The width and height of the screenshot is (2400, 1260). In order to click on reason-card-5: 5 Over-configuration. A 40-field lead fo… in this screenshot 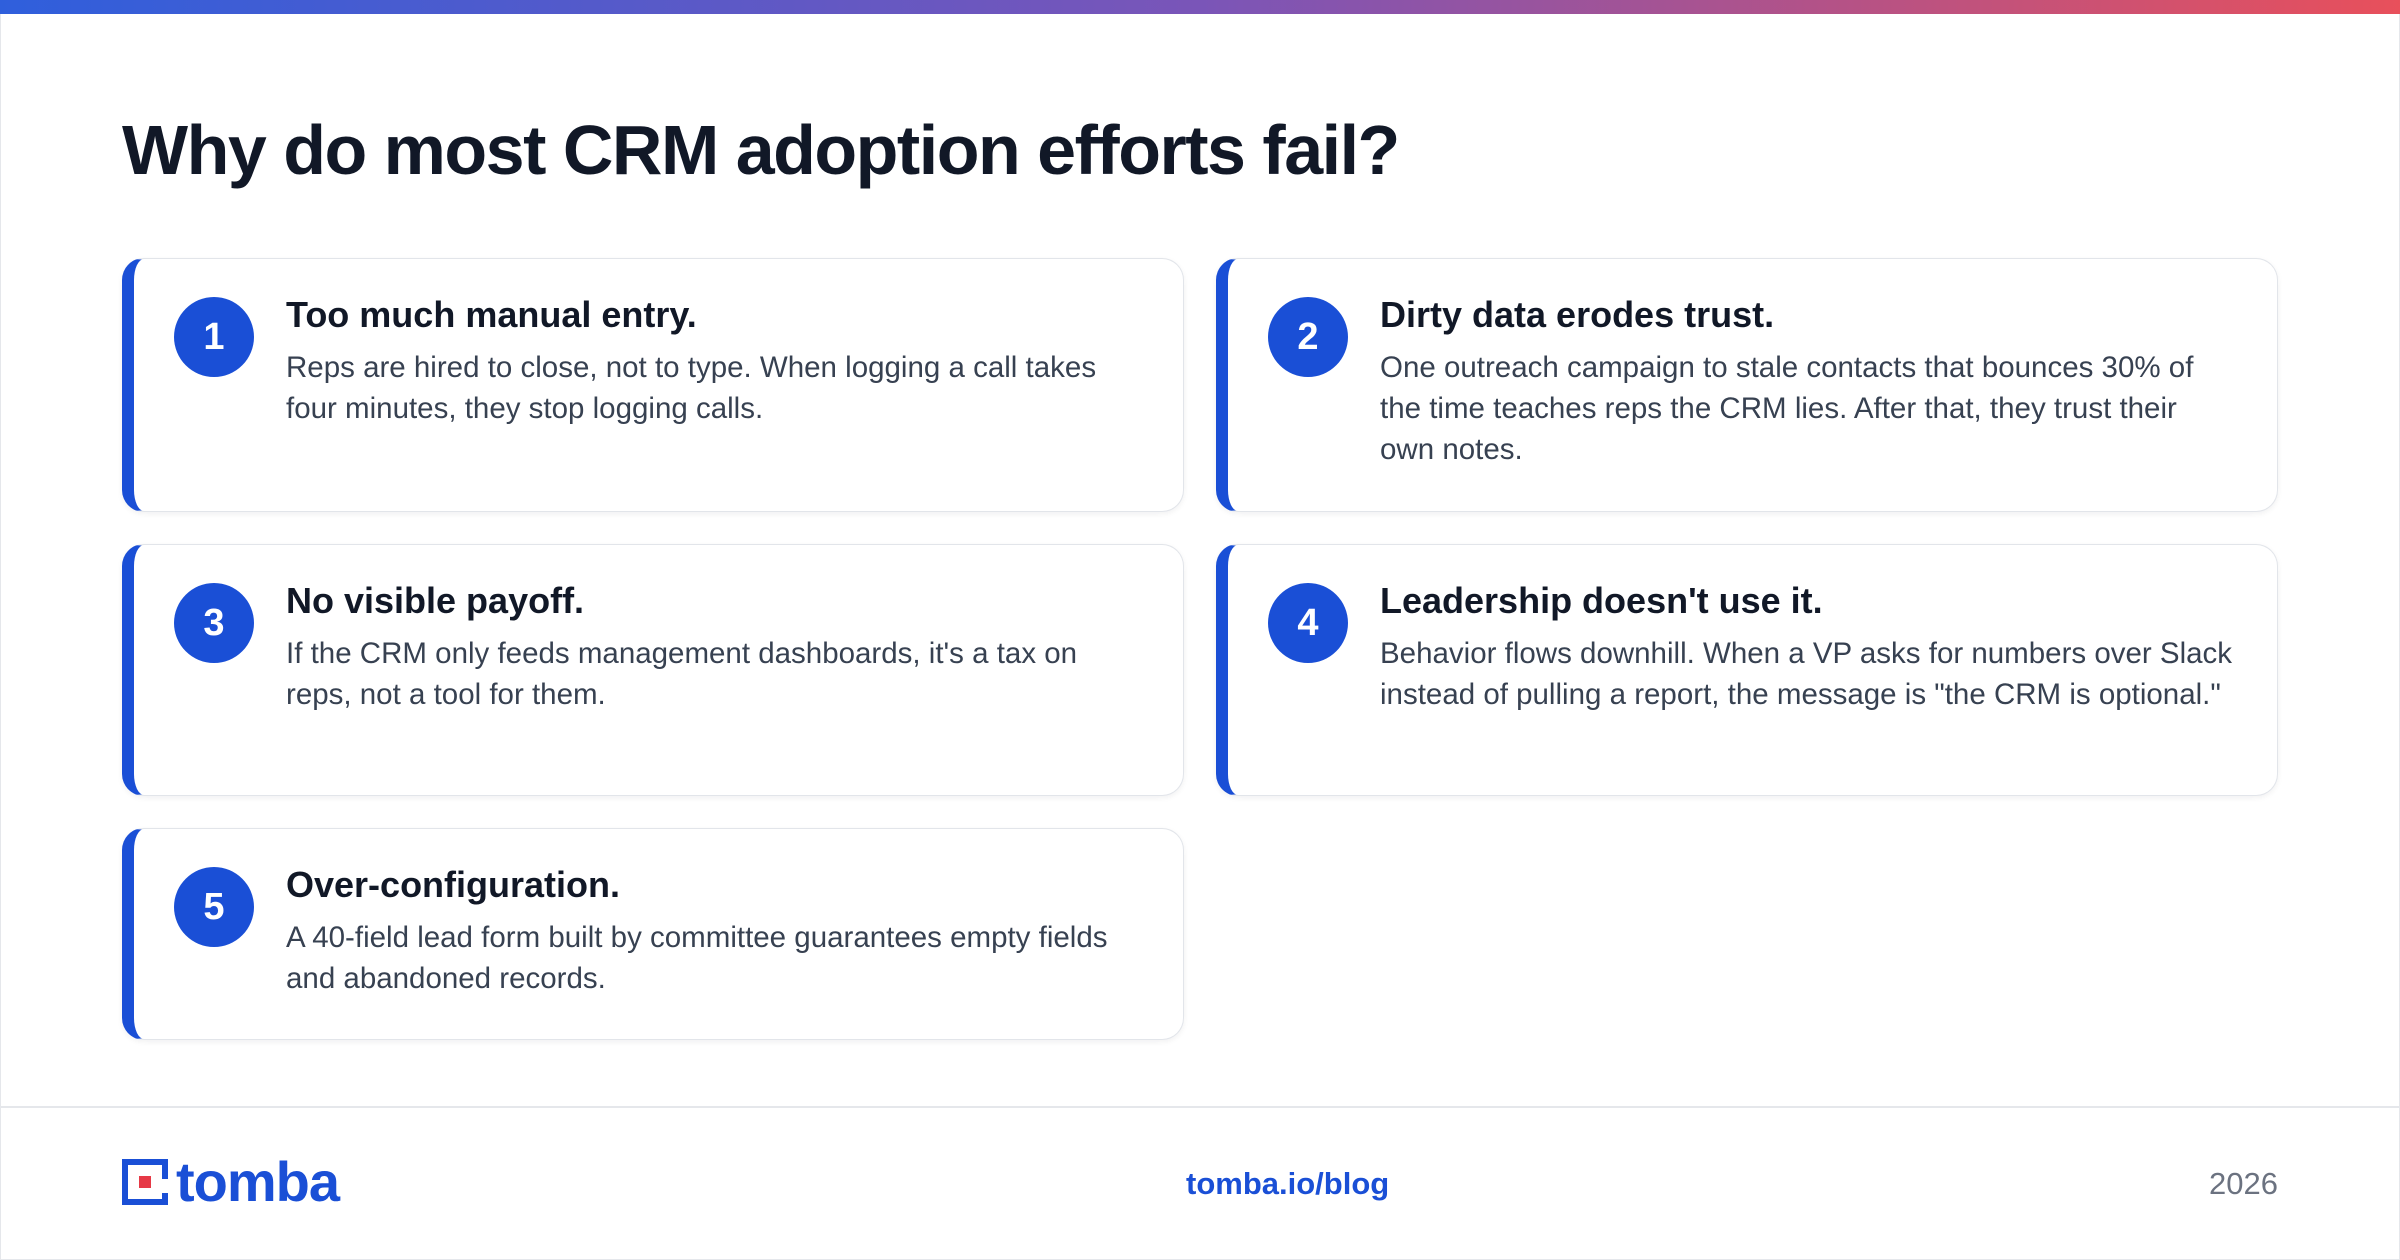, I will do `click(653, 934)`.